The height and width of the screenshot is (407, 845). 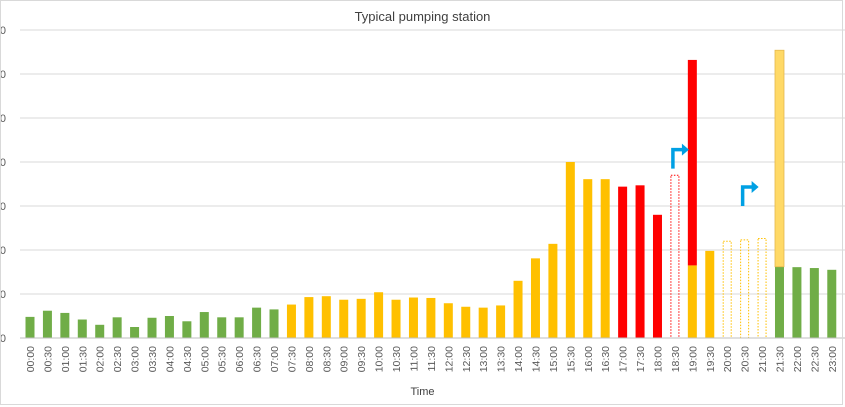 What do you see at coordinates (711, 359) in the screenshot?
I see `x-tick-label: 19:30` at bounding box center [711, 359].